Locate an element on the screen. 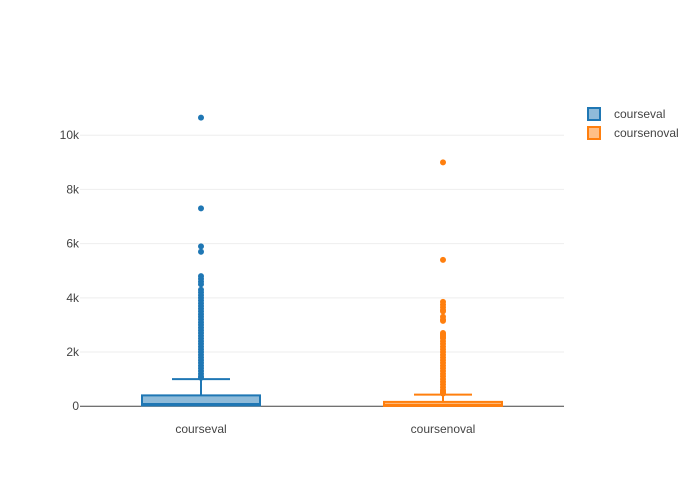 The height and width of the screenshot is (500, 700). legend-item-coursenoval: coursenoval is located at coordinates (633, 133).